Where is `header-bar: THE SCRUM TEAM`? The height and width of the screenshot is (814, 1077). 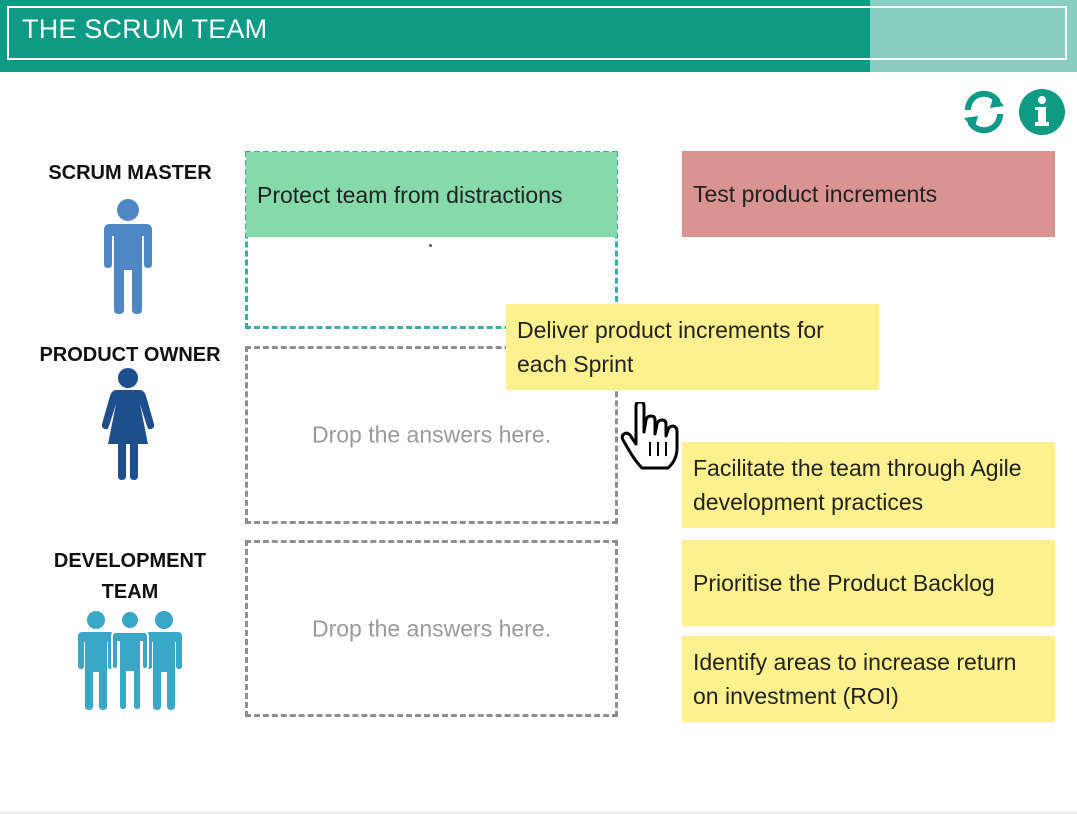
header-bar: THE SCRUM TEAM is located at coordinates (538, 36).